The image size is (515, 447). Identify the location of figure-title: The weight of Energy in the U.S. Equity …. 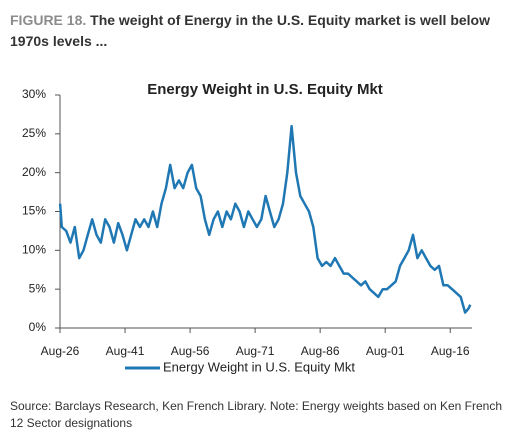
(250, 30).